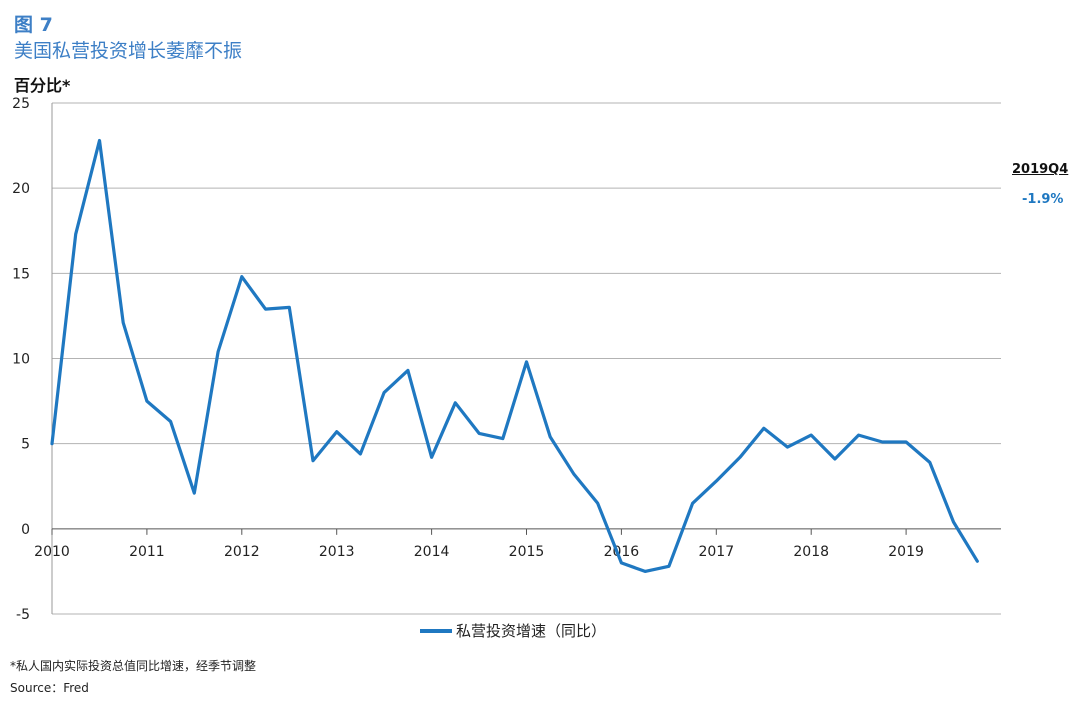 The height and width of the screenshot is (706, 1080). Describe the element at coordinates (21, 189) in the screenshot. I see `y-tick-label: 20` at that location.